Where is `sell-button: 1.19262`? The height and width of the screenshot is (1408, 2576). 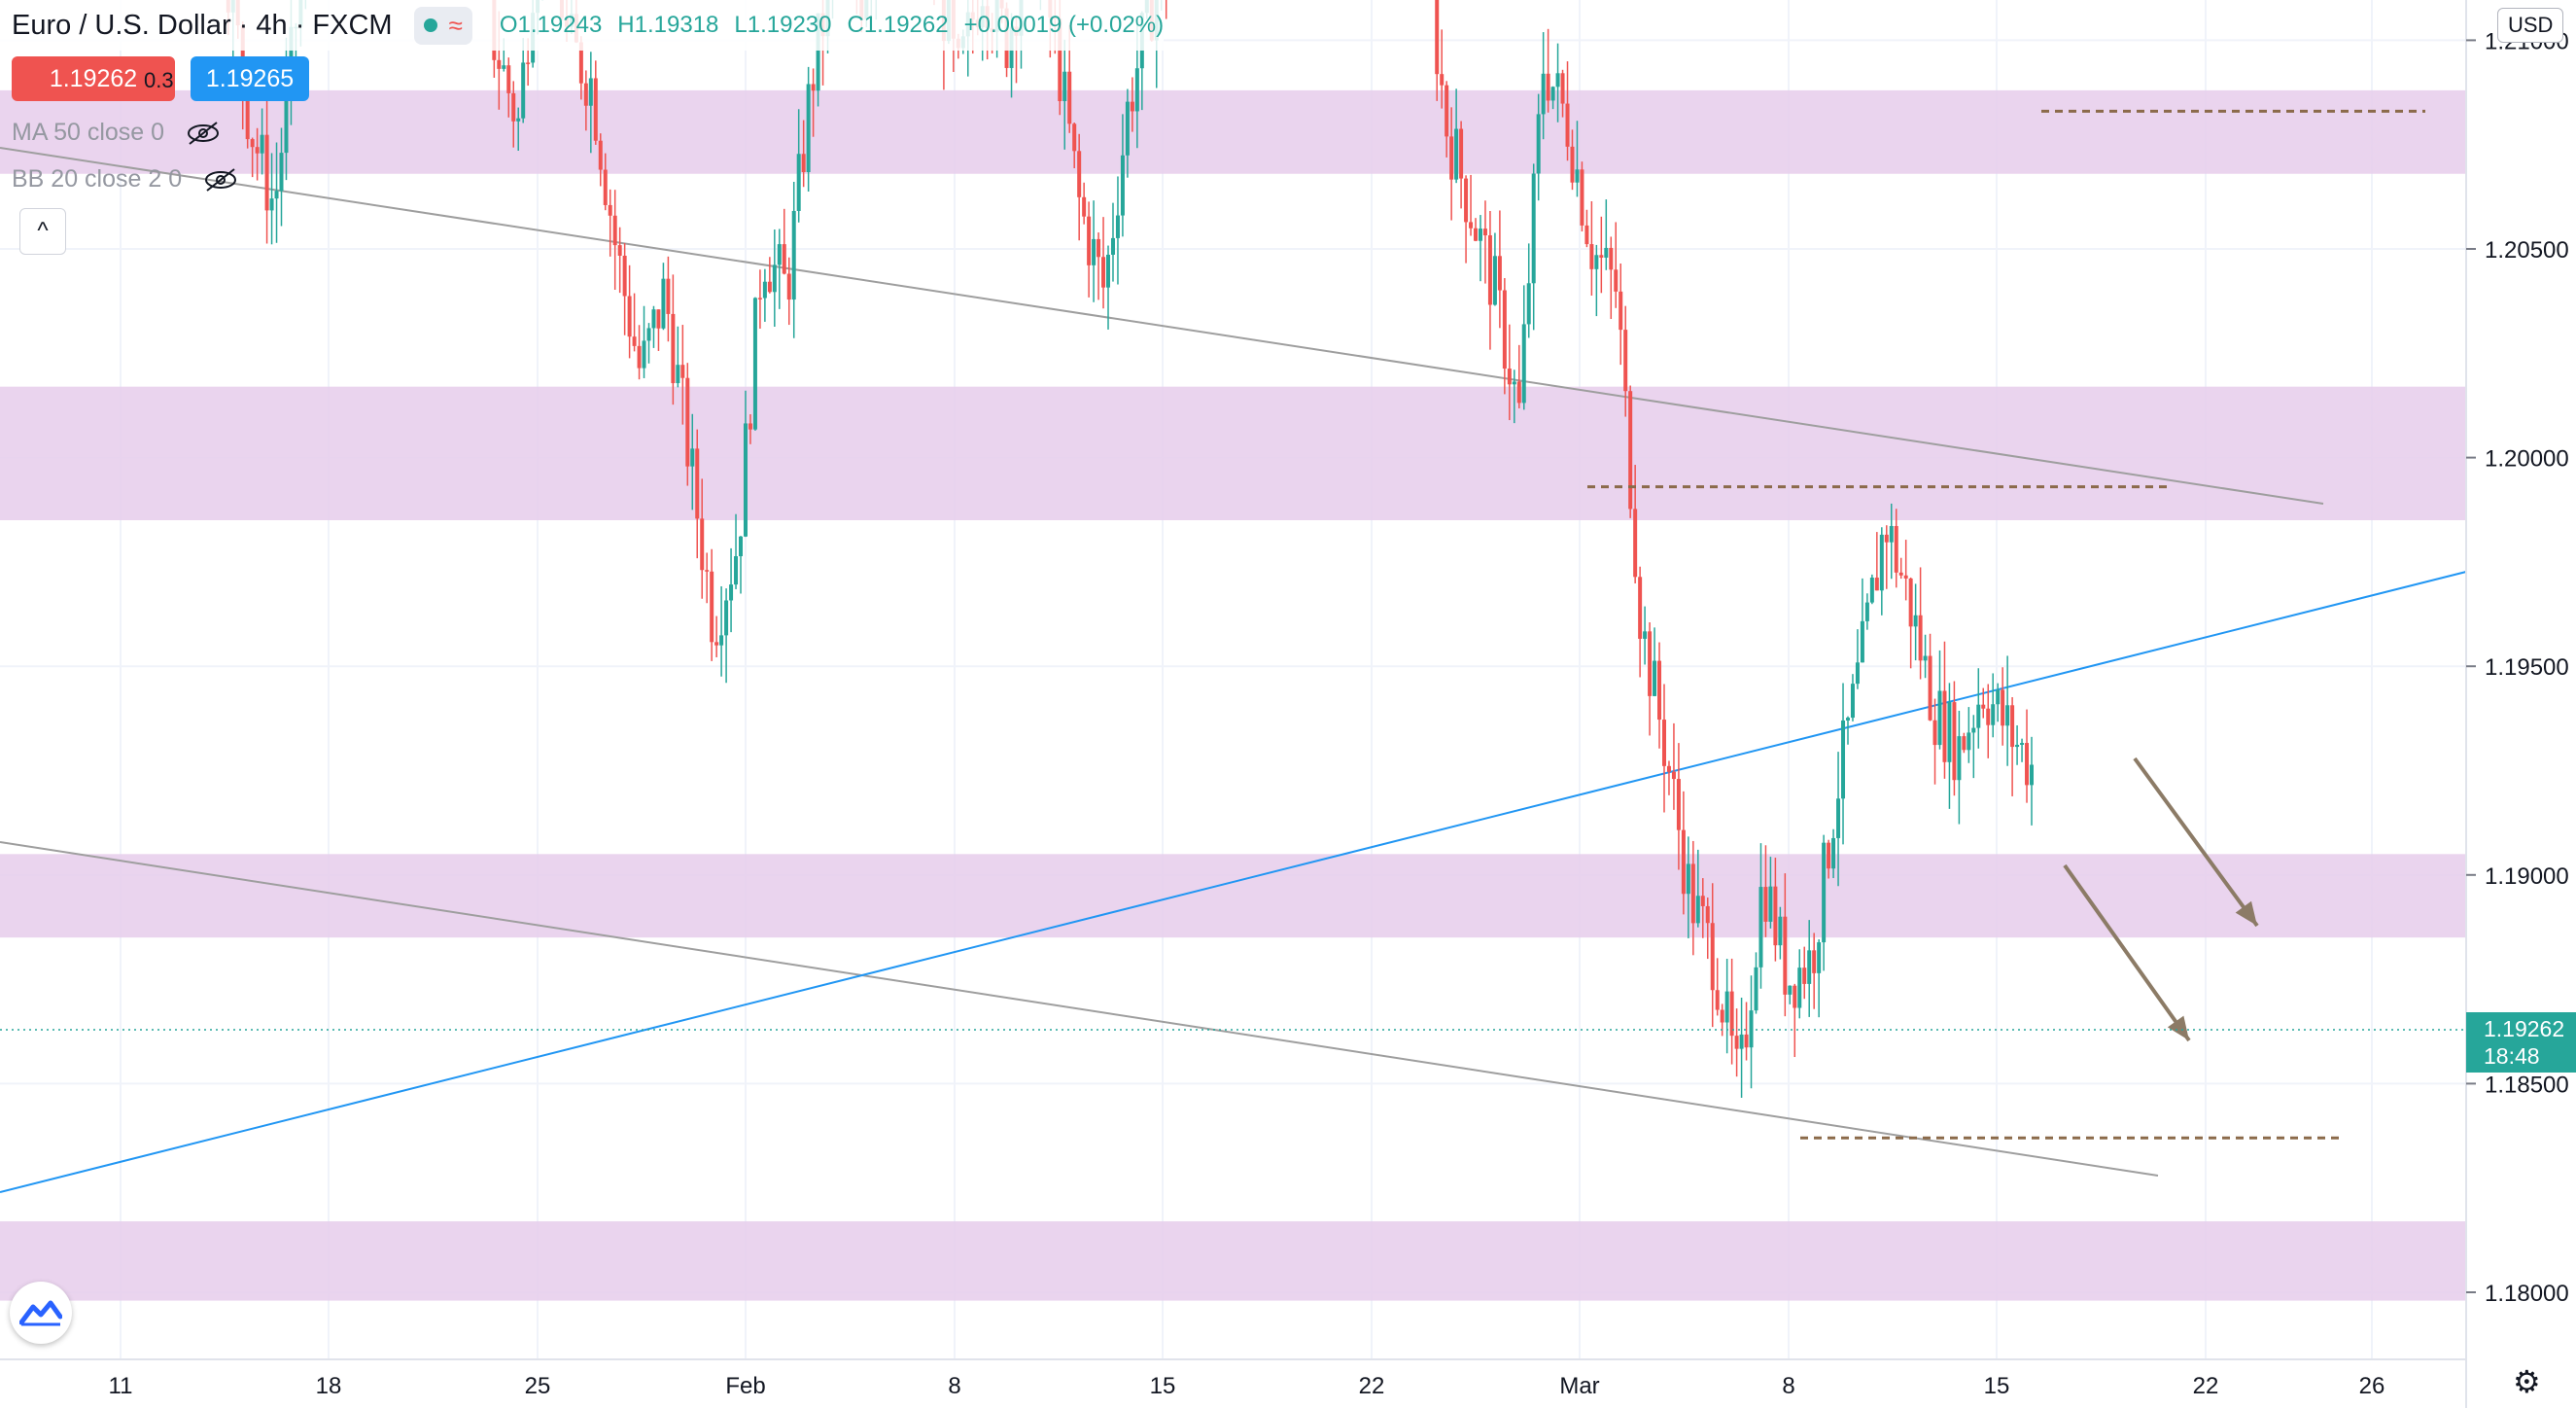
sell-button: 1.19262 is located at coordinates (93, 78).